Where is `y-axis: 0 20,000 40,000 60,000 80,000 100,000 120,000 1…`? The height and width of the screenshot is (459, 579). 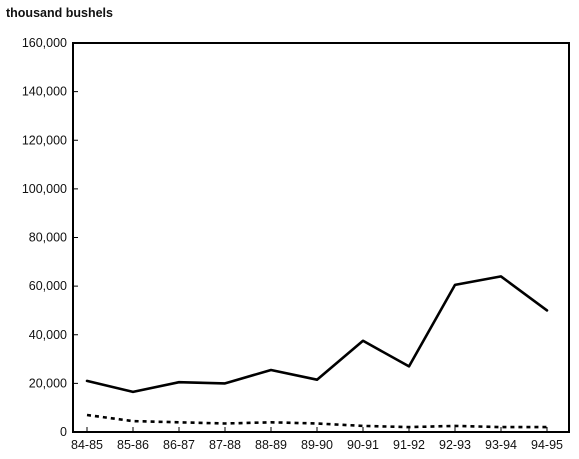
y-axis: 0 20,000 40,000 60,000 80,000 100,000 120,000 1… is located at coordinates (50, 237).